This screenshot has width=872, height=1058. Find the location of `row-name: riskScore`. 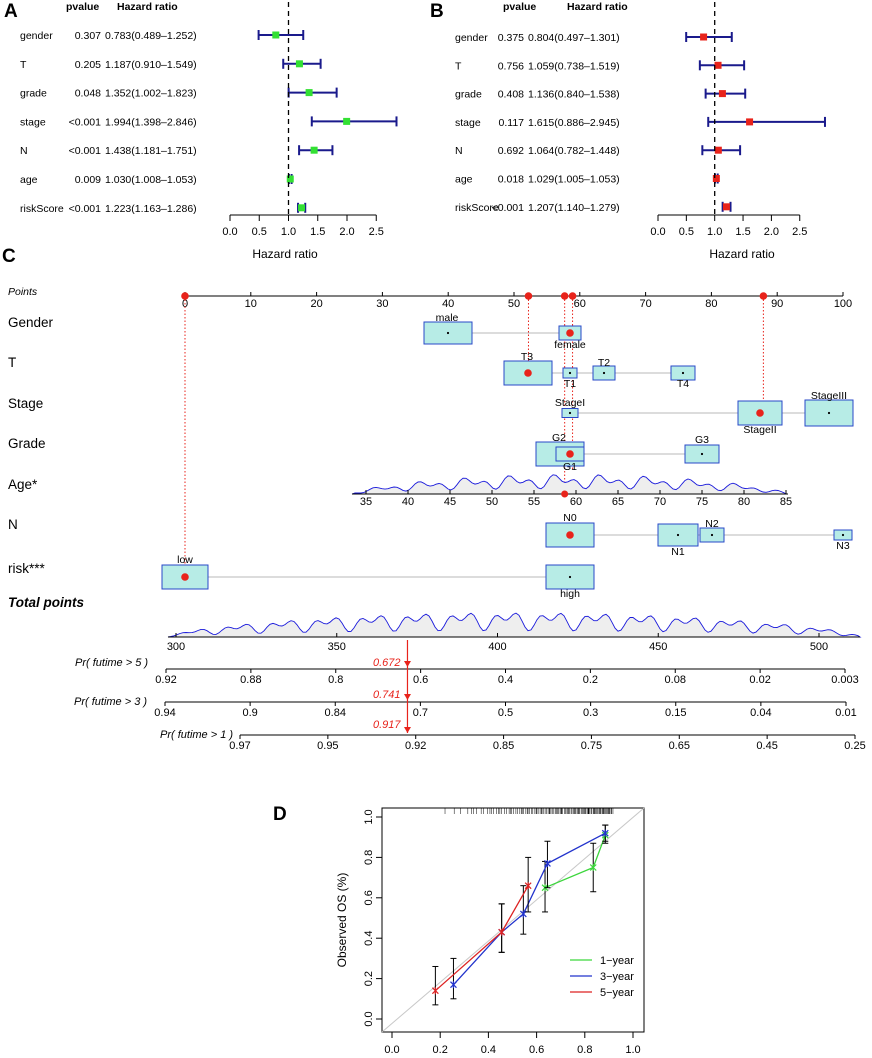

row-name: riskScore is located at coordinates (42, 209).